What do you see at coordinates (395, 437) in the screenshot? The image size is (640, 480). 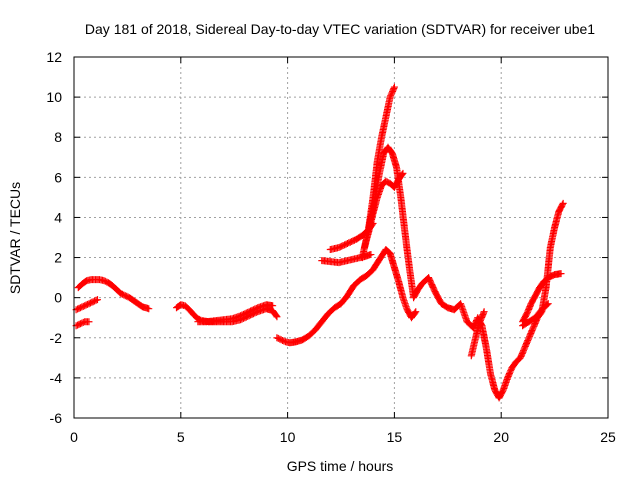 I see `x-tick-label: 15` at bounding box center [395, 437].